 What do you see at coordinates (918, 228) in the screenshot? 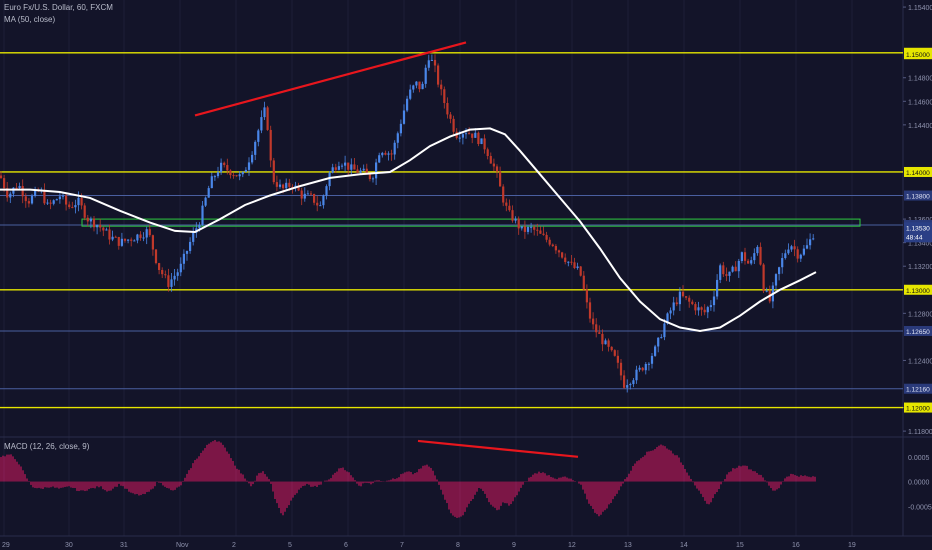
I see `last-price-label: 1.13530` at bounding box center [918, 228].